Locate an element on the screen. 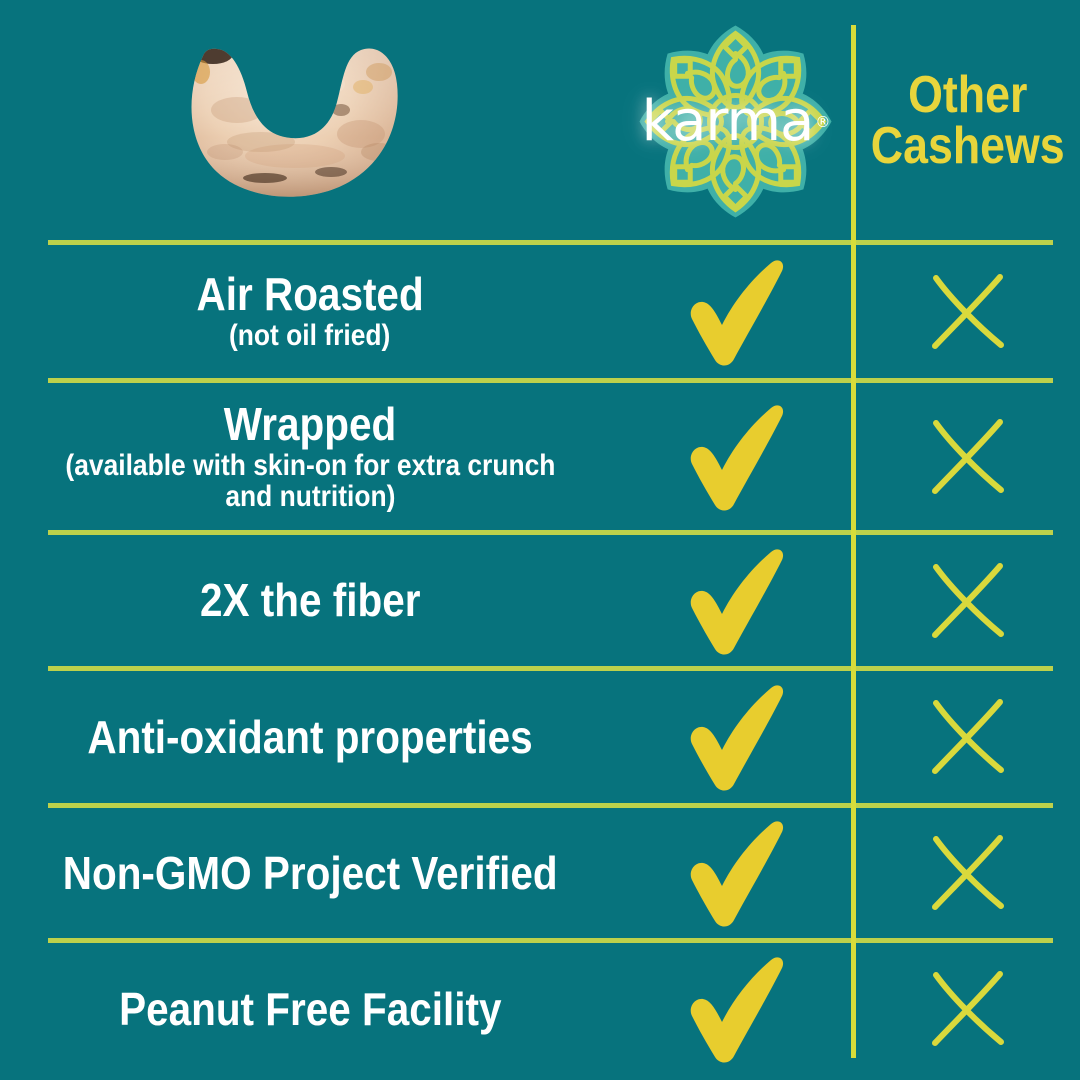 The width and height of the screenshot is (1080, 1080). table-row: Non-GMO Project Verified is located at coordinates (540, 873).